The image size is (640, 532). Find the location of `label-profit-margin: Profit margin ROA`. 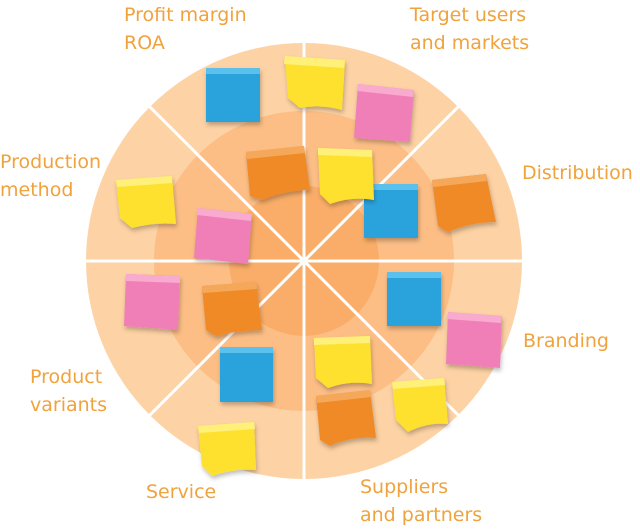

label-profit-margin: Profit margin ROA is located at coordinates (185, 29).